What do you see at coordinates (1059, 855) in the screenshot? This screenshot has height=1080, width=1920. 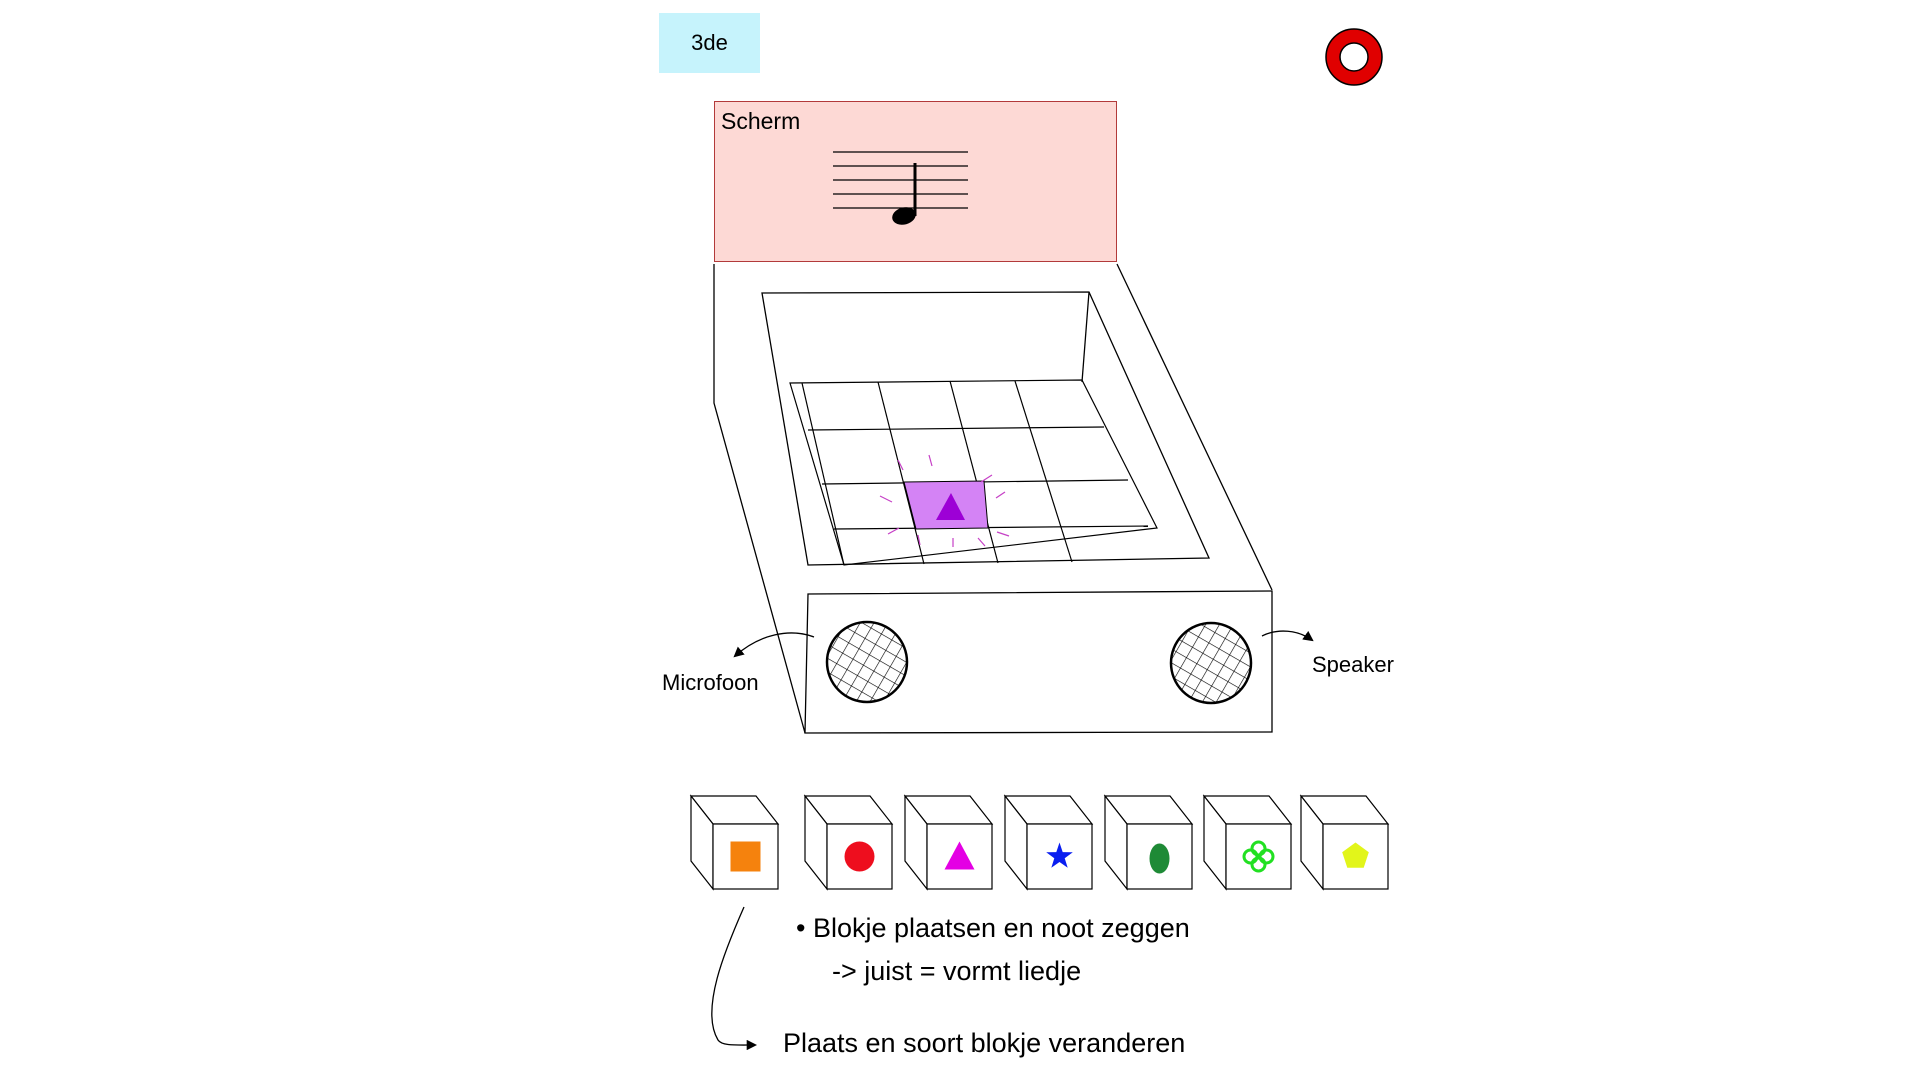 I see `star-icon` at bounding box center [1059, 855].